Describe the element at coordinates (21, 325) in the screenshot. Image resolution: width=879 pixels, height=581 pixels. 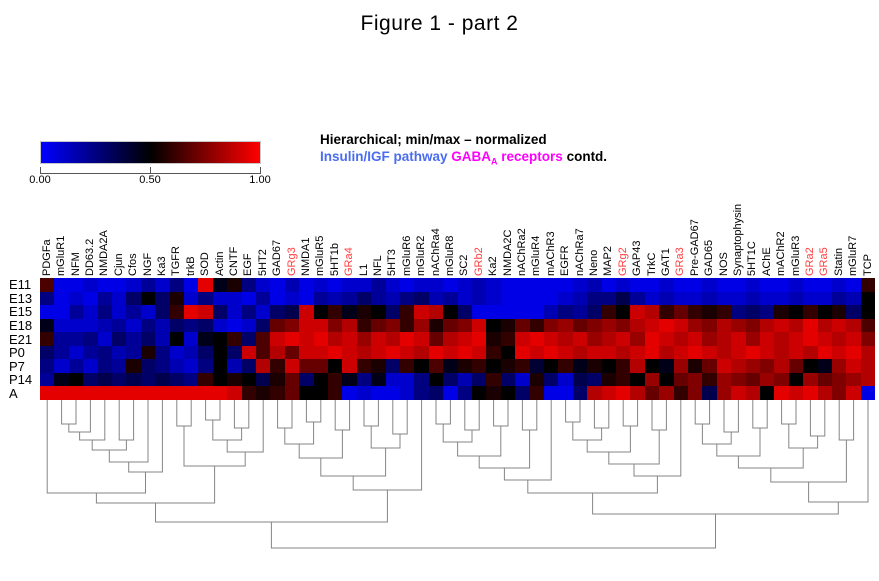
I see `row-label: E18` at that location.